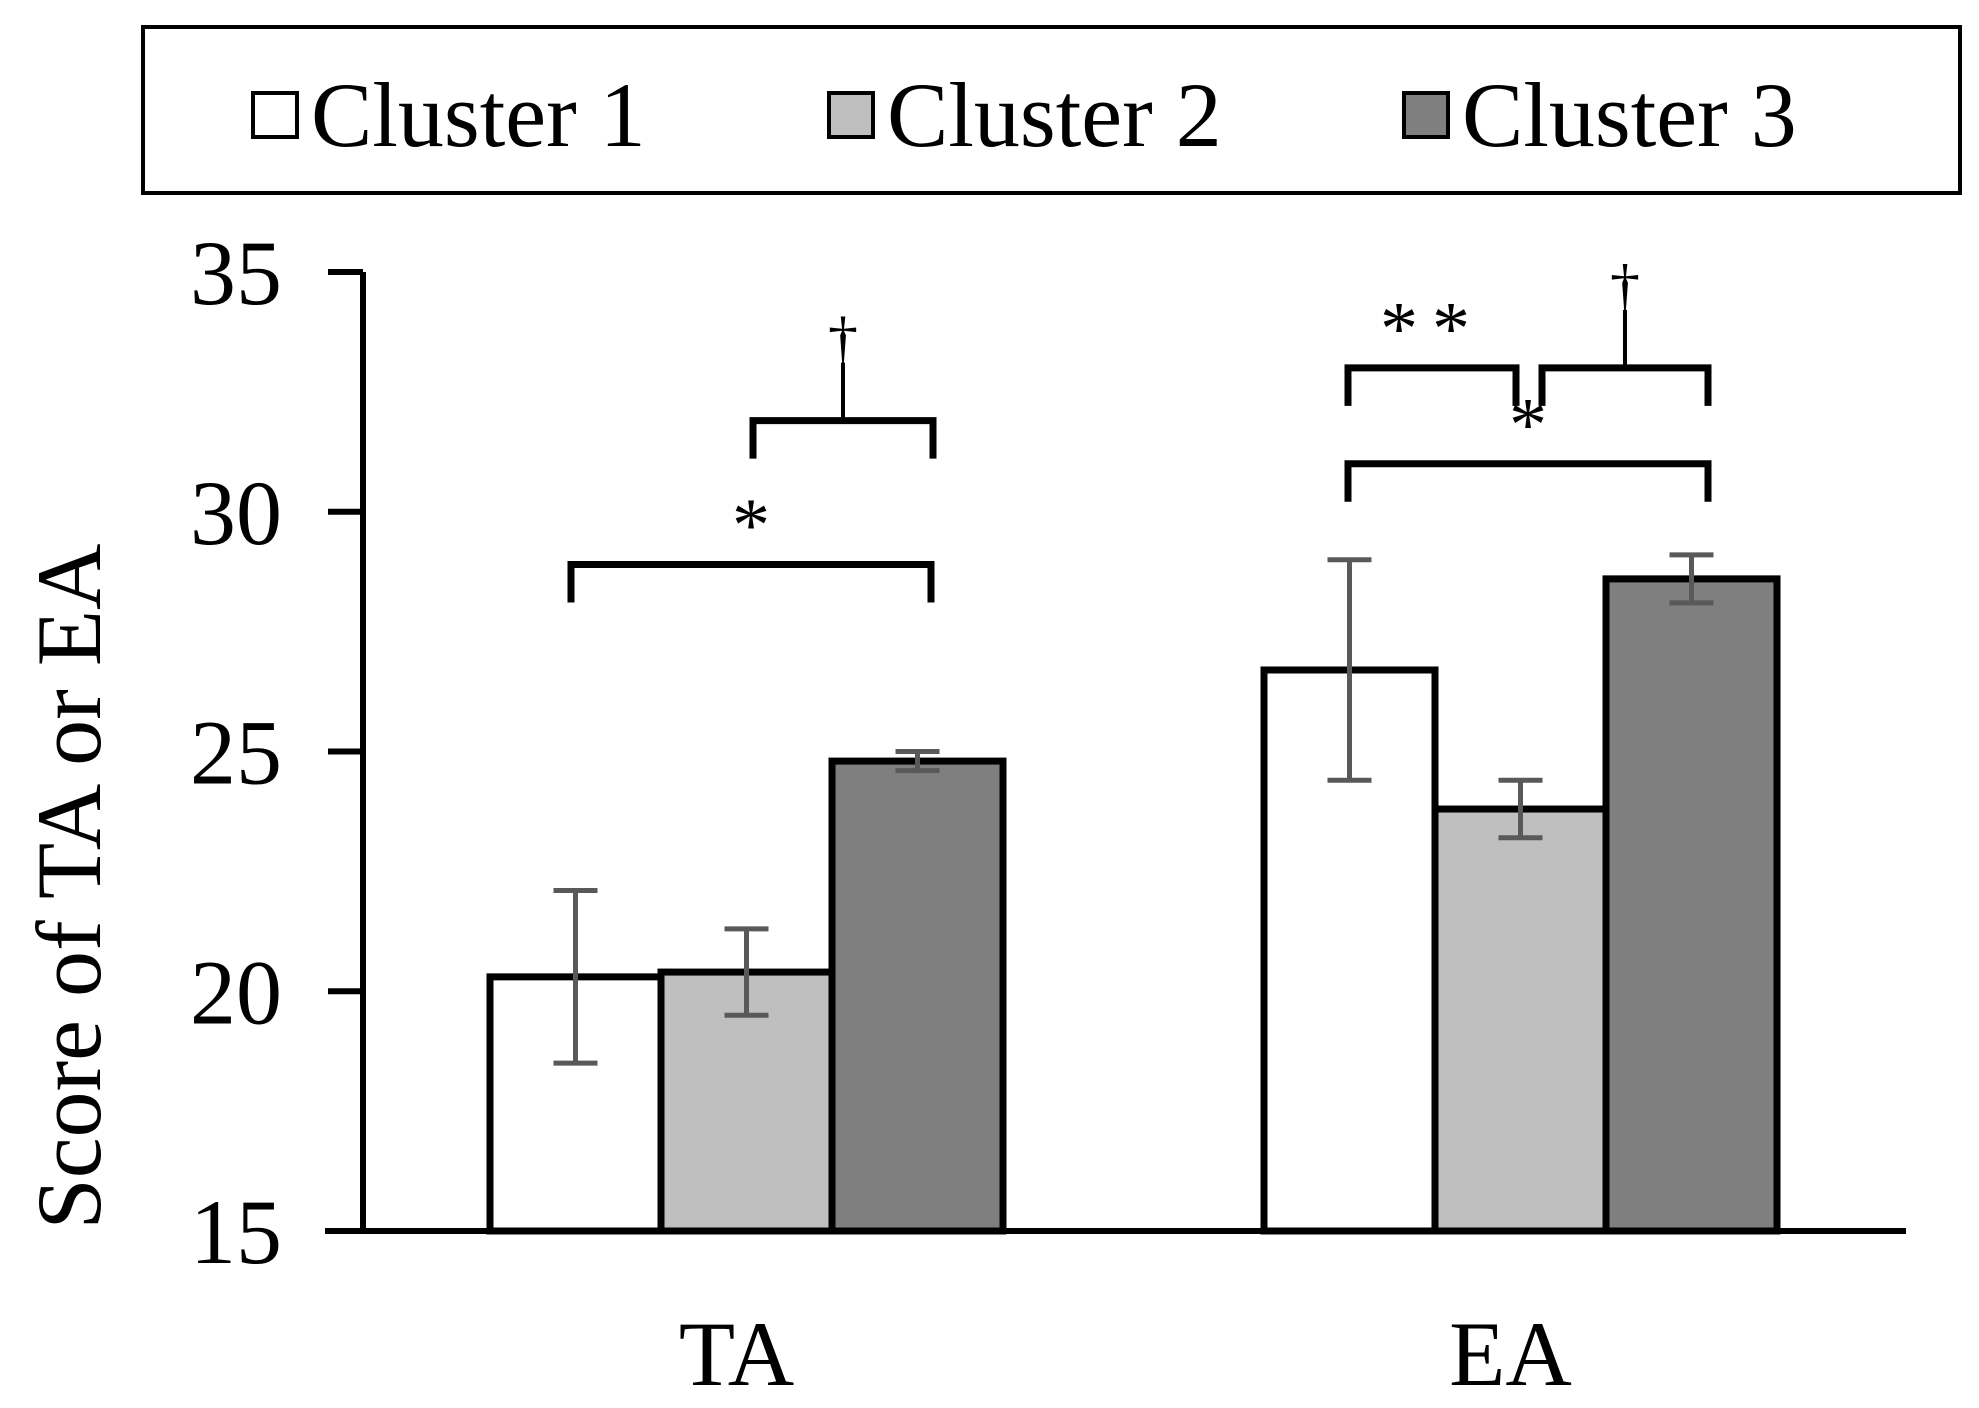 The image size is (1979, 1408). What do you see at coordinates (1510, 1354) in the screenshot?
I see `x-category-label-ea: EA` at bounding box center [1510, 1354].